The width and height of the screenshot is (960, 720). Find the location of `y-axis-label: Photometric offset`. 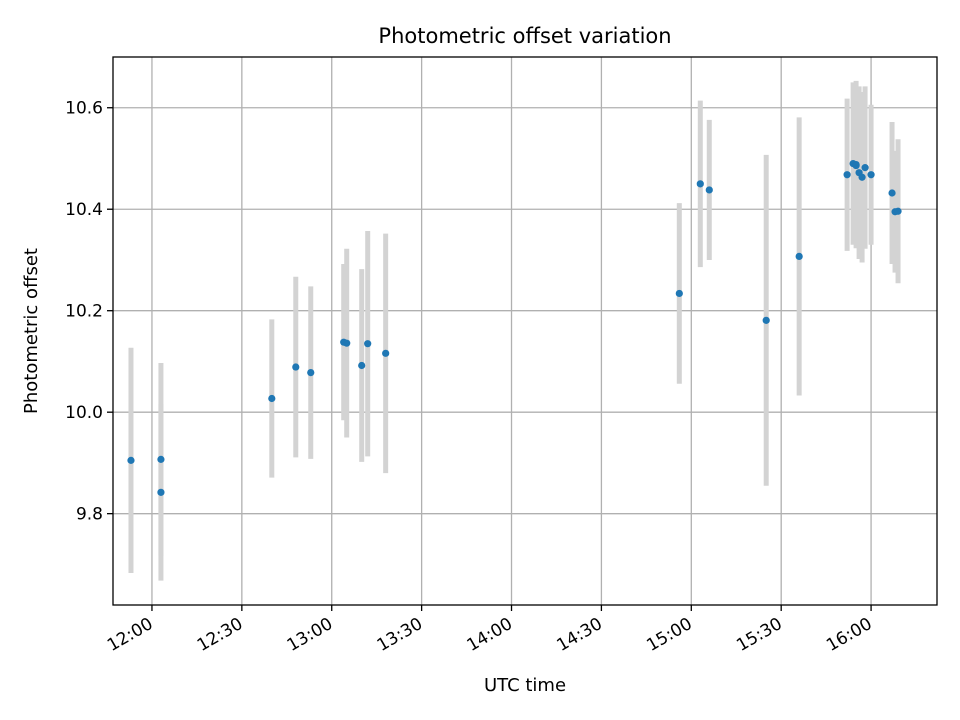

y-axis-label: Photometric offset is located at coordinates (31, 331).